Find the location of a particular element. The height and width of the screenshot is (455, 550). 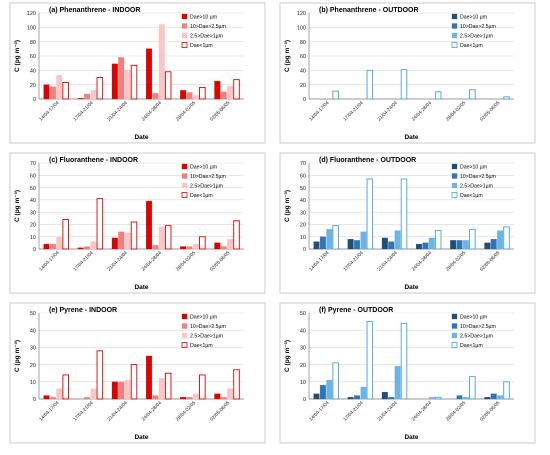

chart-title: (f) Pyrene - OUTDOOR is located at coordinates (356, 310).